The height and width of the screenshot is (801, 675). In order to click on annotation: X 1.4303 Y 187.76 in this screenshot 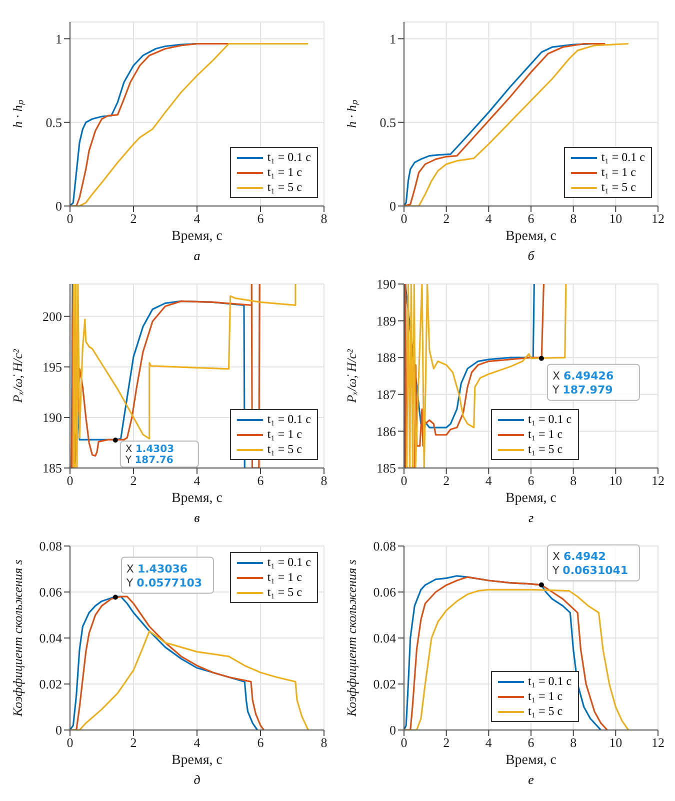, I will do `click(149, 455)`.